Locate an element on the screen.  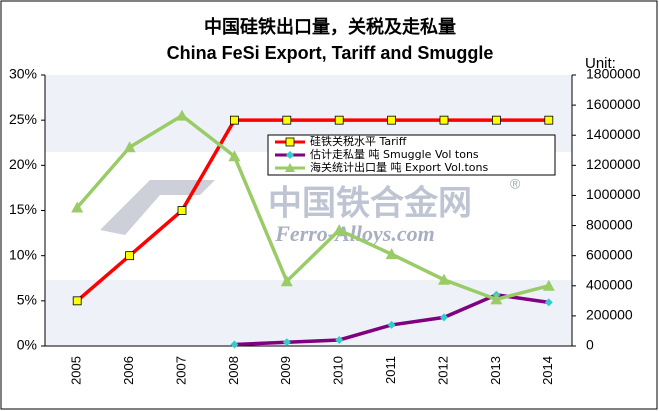
x-tick-label: 2005 is located at coordinates (76, 370).